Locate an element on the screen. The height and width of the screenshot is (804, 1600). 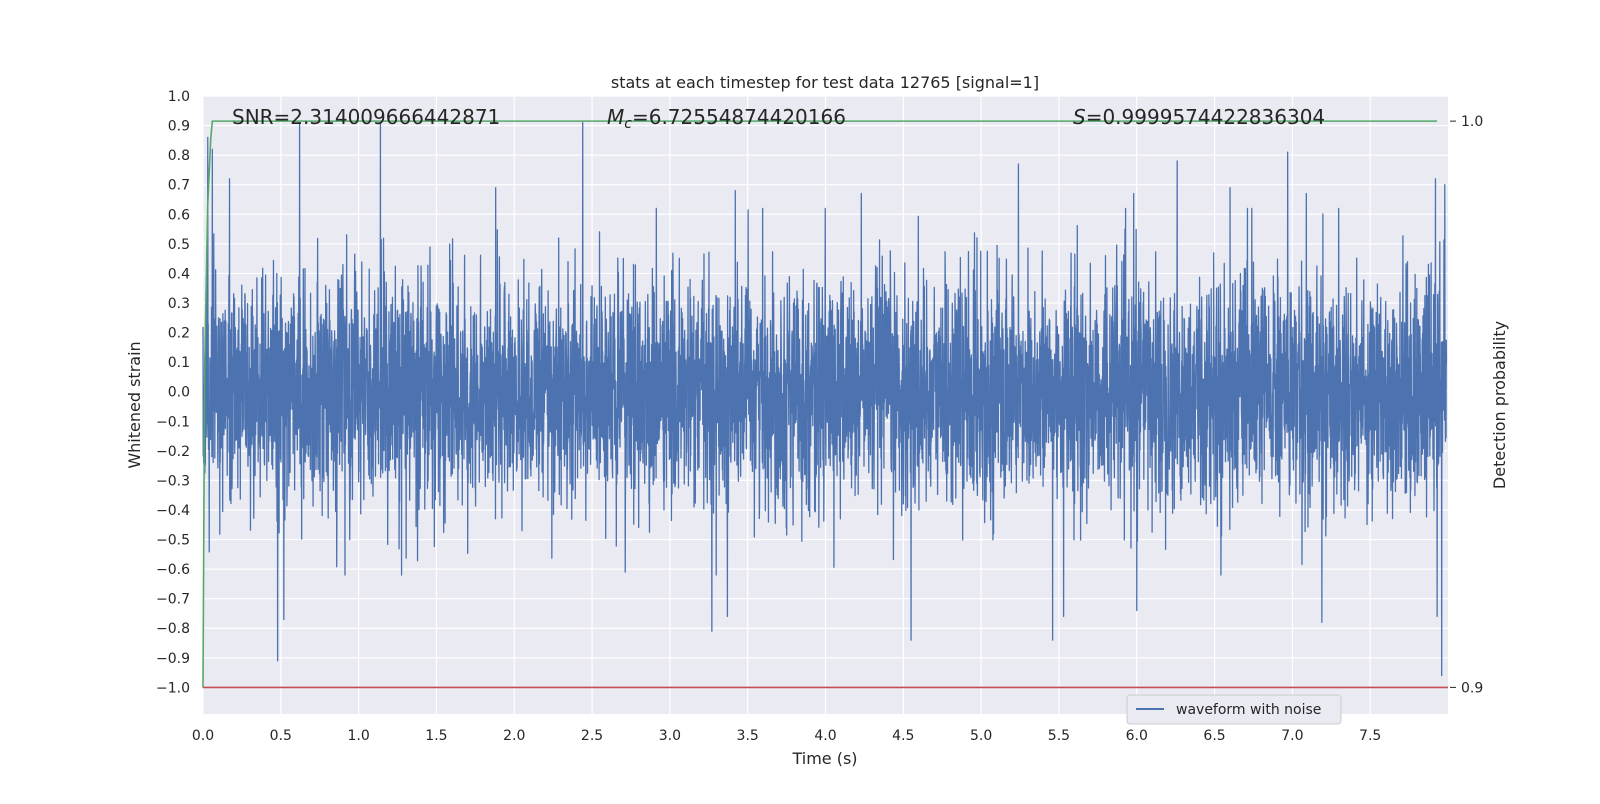
x-tick-label: 2.5 is located at coordinates (592, 736).